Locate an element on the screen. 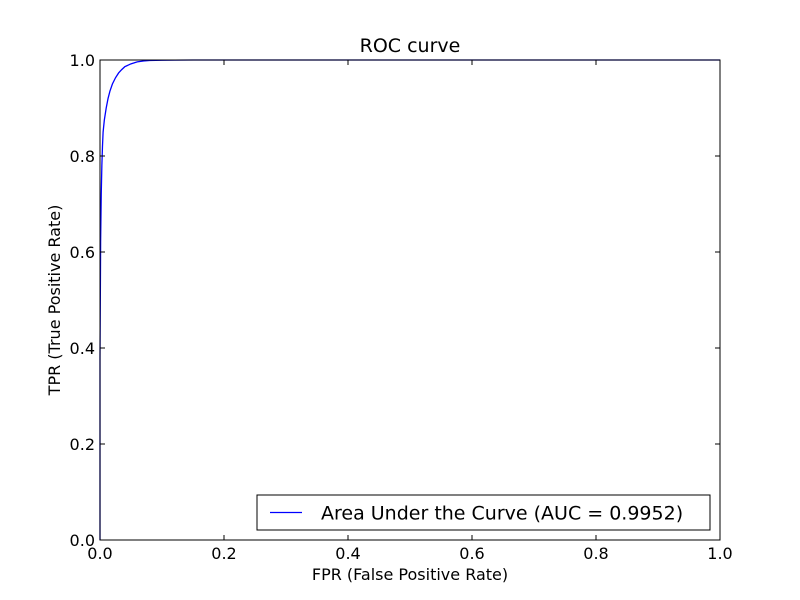 The width and height of the screenshot is (800, 600). chart-title: ROC curve is located at coordinates (410, 46).